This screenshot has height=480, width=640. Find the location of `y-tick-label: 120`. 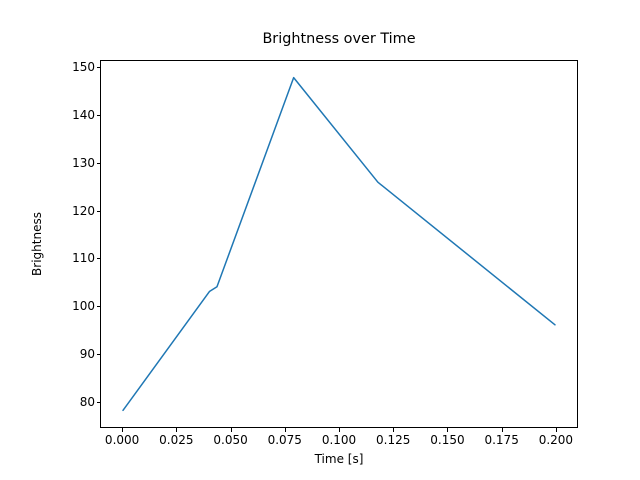

y-tick-label: 120 is located at coordinates (83, 210).